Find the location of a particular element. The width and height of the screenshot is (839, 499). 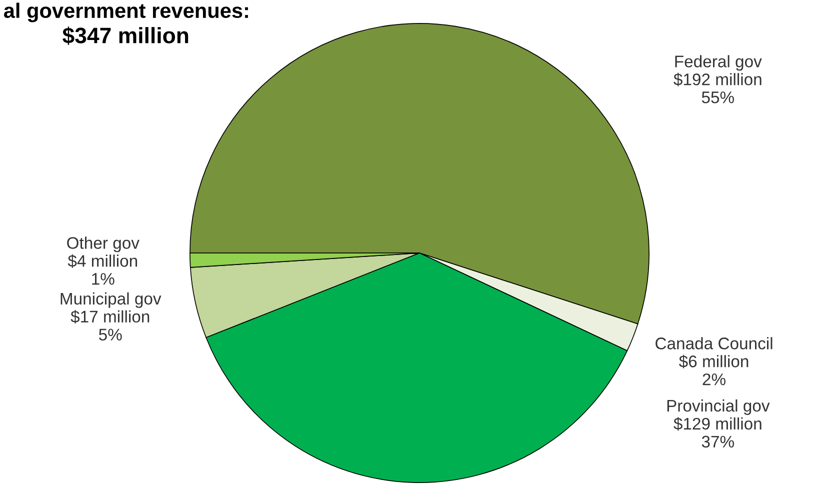

slice-label: Provincial gov is located at coordinates (718, 407).